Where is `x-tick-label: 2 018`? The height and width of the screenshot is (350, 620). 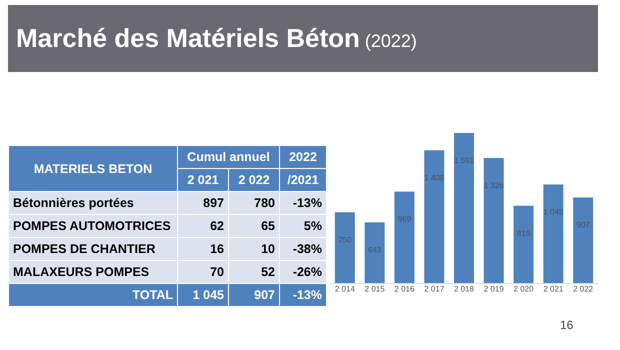 x-tick-label: 2 018 is located at coordinates (464, 289).